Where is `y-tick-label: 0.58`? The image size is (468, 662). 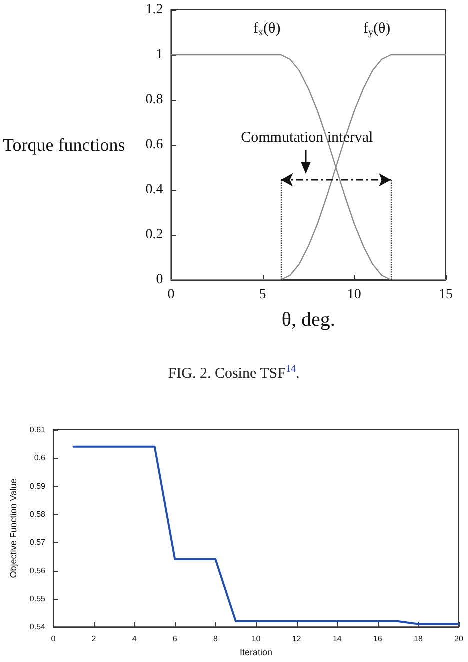
y-tick-label: 0.58 is located at coordinates (38, 514).